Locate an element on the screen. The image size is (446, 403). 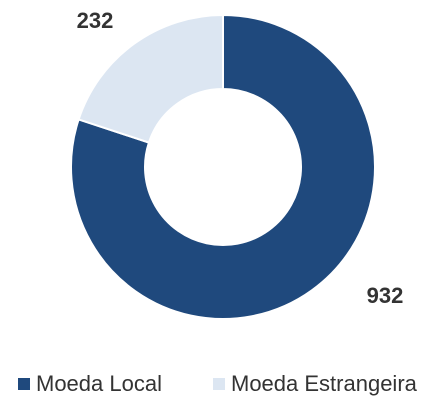
data-label: 232 is located at coordinates (95, 20).